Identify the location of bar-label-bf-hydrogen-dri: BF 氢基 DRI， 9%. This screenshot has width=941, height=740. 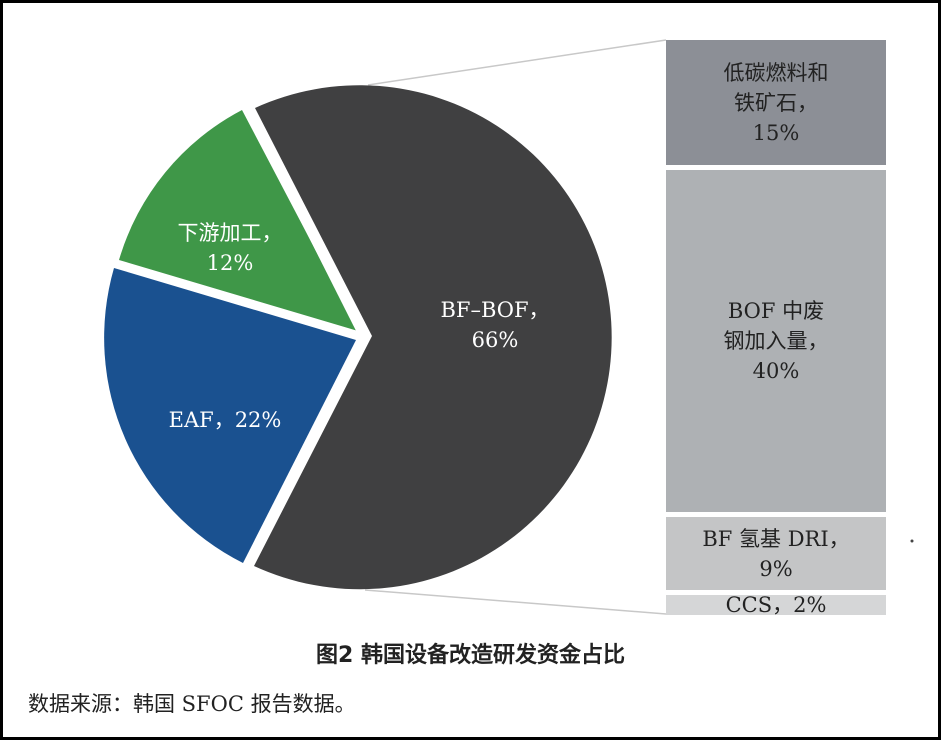
(776, 553).